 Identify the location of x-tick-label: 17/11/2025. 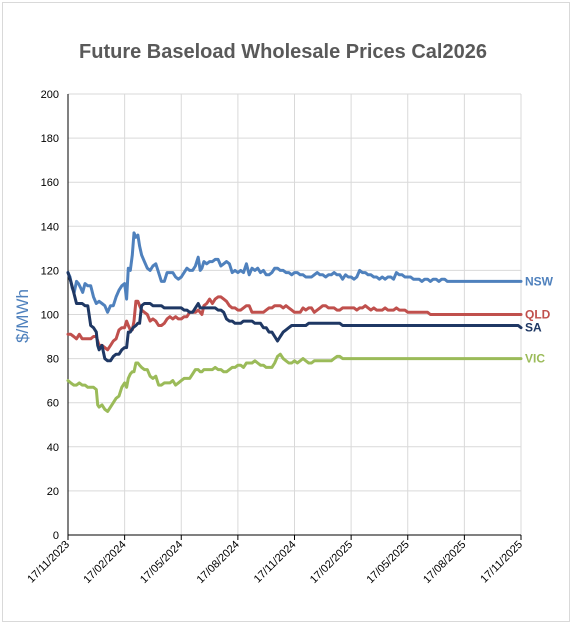
(501, 562).